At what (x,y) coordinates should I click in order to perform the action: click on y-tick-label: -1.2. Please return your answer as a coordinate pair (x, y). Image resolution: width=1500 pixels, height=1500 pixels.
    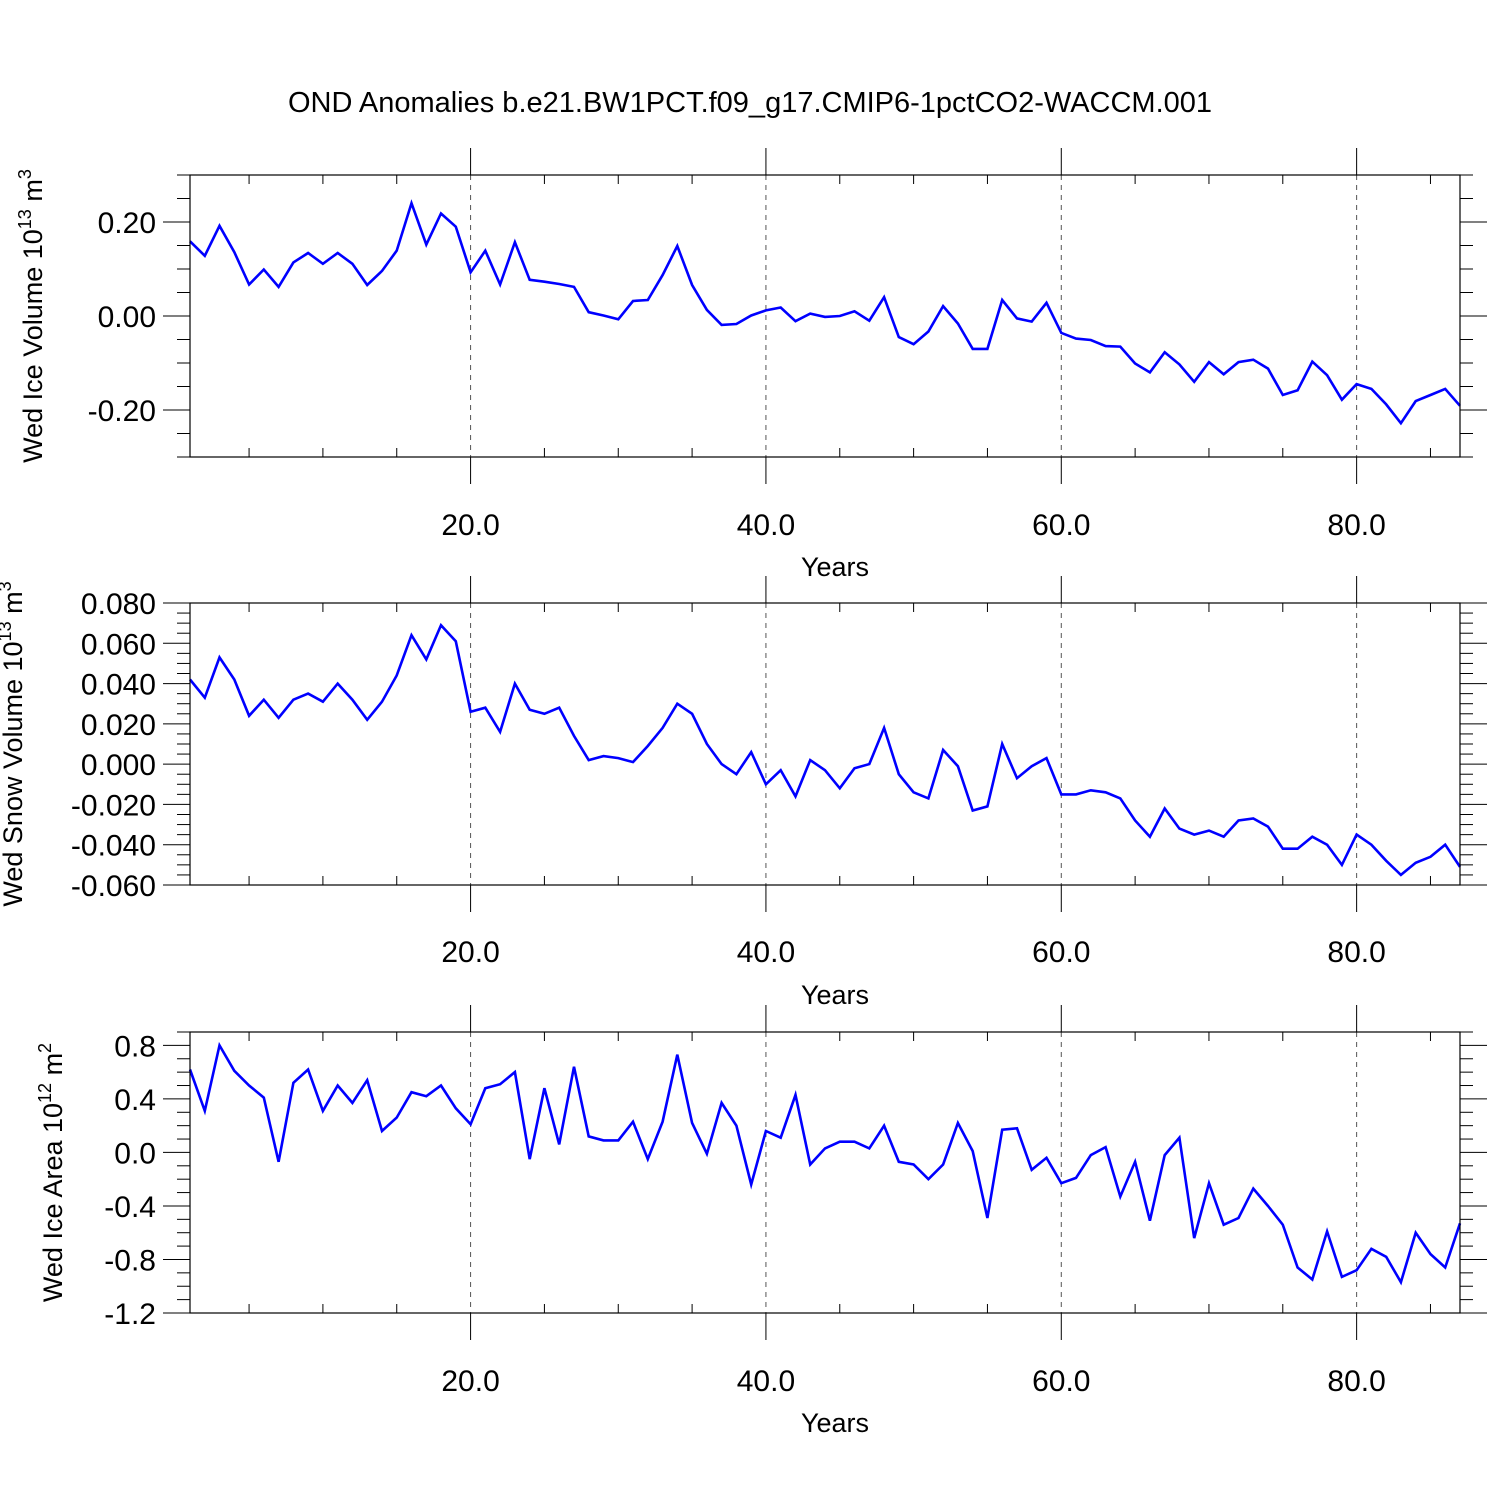
    Looking at the image, I should click on (130, 1314).